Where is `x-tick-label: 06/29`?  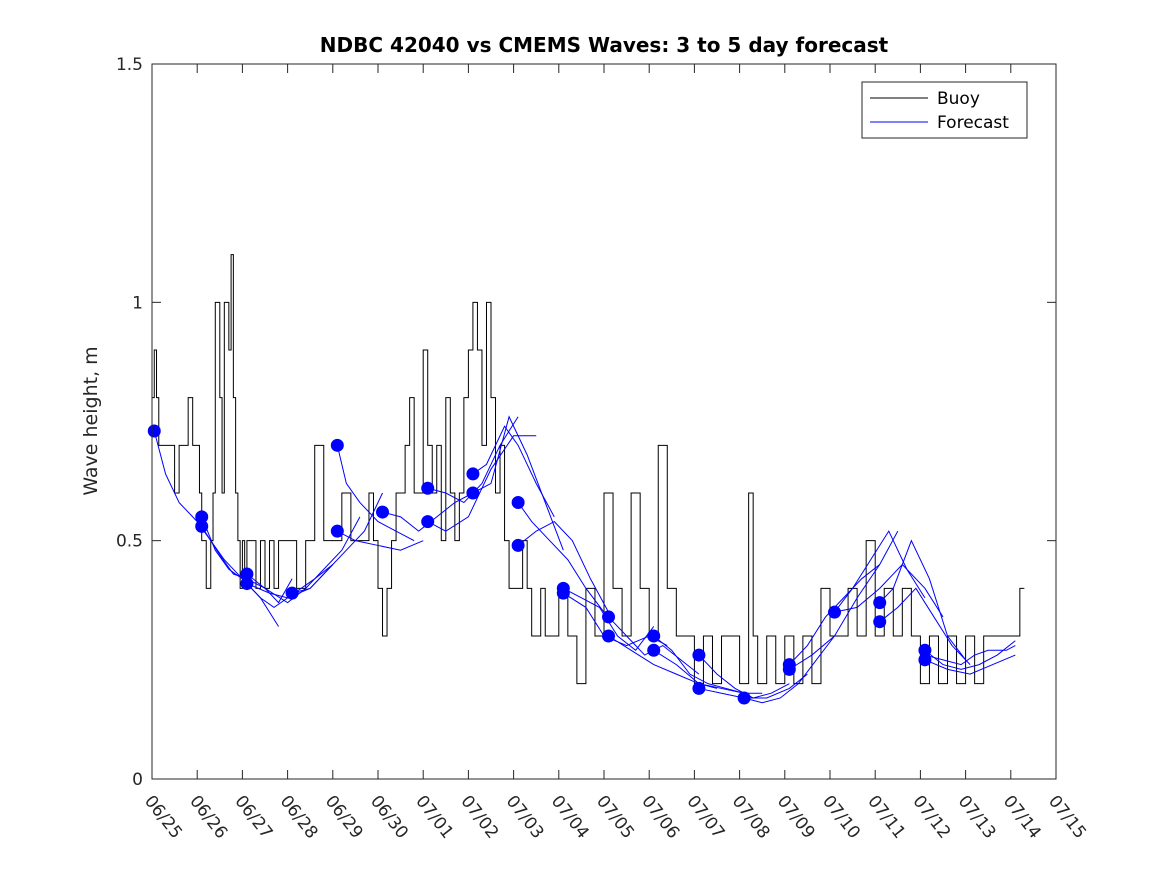 x-tick-label: 06/29 is located at coordinates (344, 817).